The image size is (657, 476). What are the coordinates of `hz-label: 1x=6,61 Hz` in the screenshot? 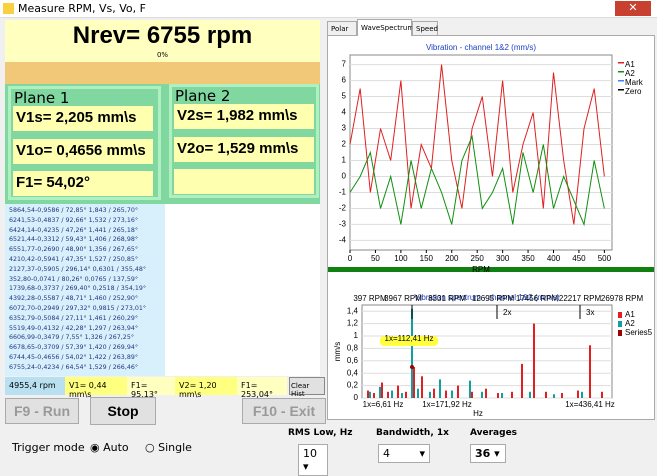 It's located at (383, 404).